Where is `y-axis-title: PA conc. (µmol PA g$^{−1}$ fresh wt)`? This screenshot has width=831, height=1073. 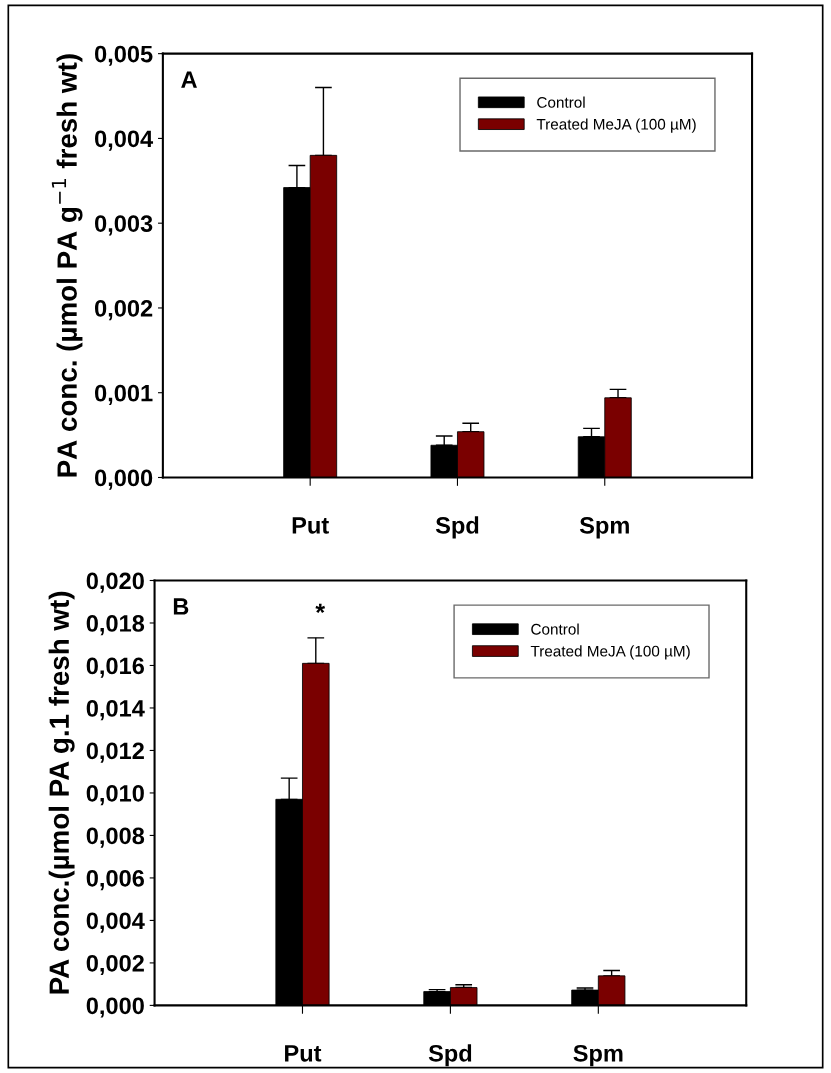
y-axis-title: PA conc. (µmol PA g$^{−1}$ fresh wt) is located at coordinates (67, 265).